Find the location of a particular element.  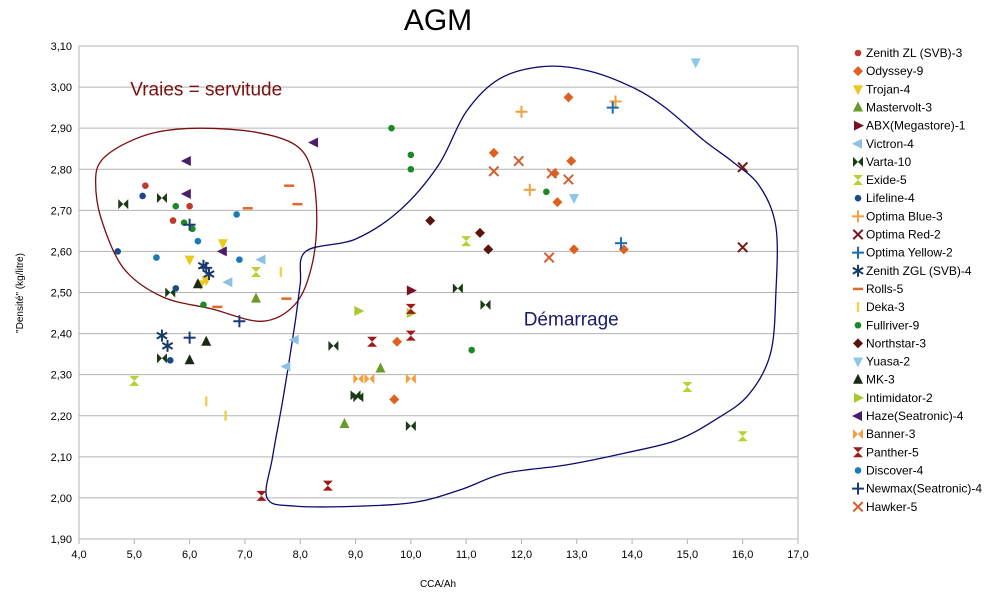

legend-label: Haze(Seatronic)-4 is located at coordinates (915, 416).